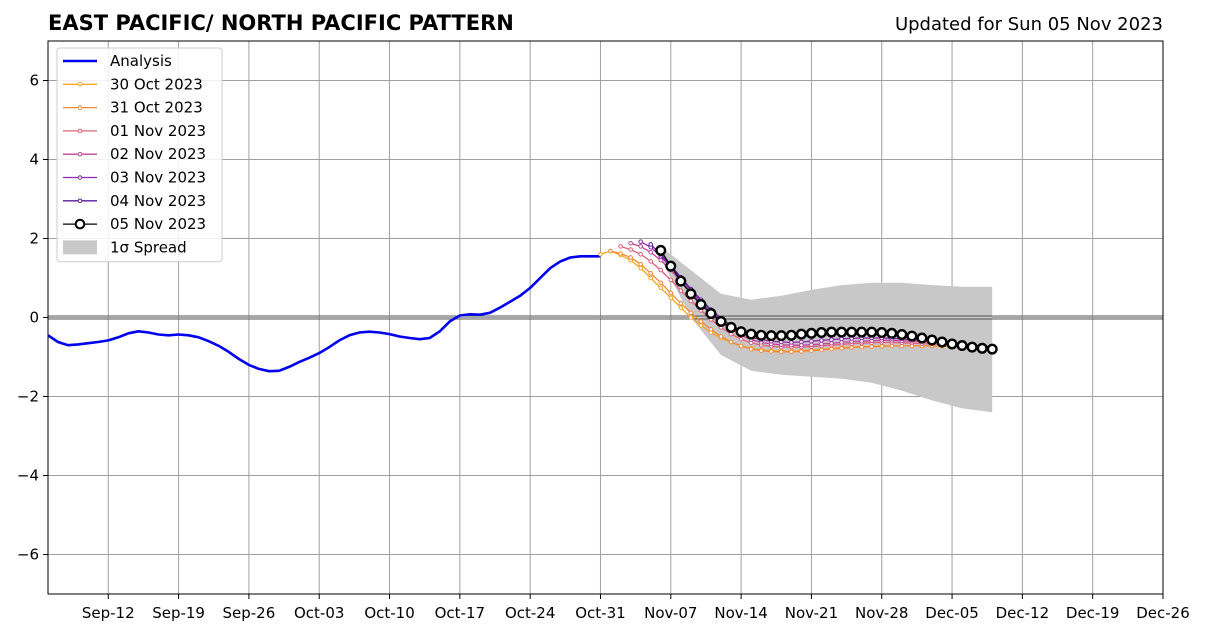 This screenshot has width=1206, height=633. I want to click on legend-label: 02 Nov 2023, so click(158, 154).